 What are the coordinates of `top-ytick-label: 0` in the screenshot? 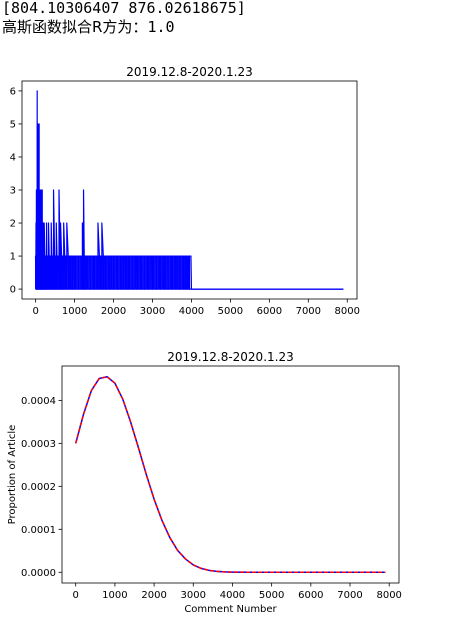 It's located at (13, 290).